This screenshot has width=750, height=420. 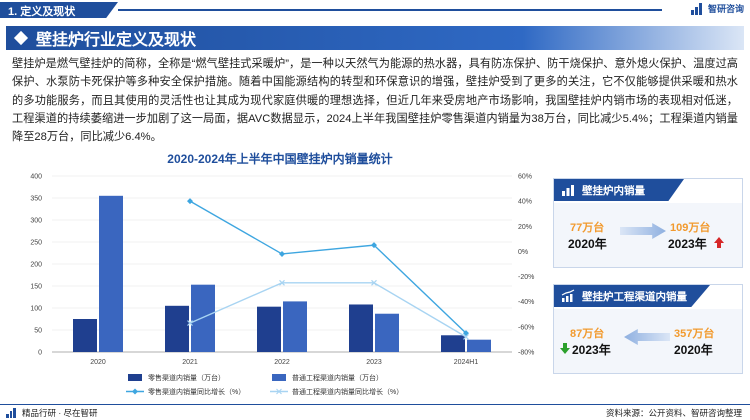 I want to click on y2-tick-label: -40%, so click(x=526, y=302).